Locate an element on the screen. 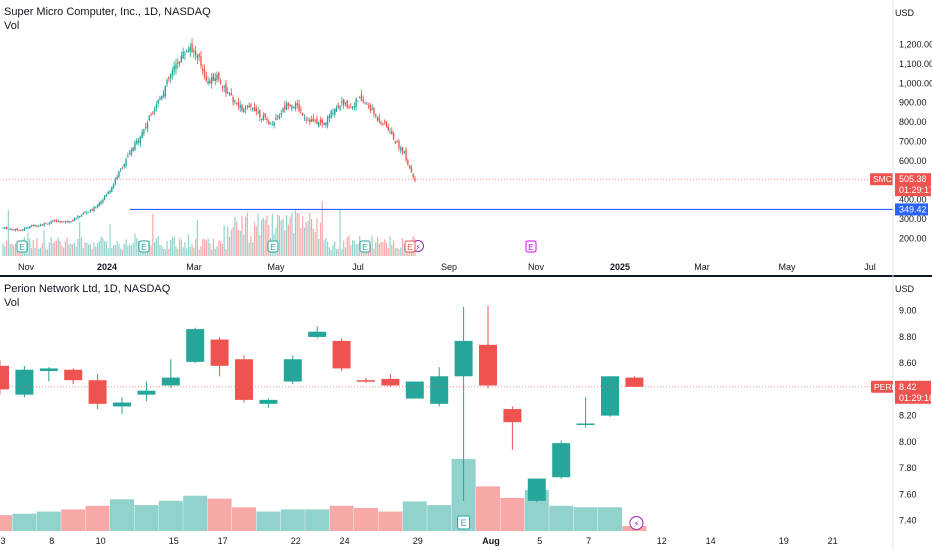 The width and height of the screenshot is (932, 550). top-y-tick-label-4: 800.00 is located at coordinates (913, 122).